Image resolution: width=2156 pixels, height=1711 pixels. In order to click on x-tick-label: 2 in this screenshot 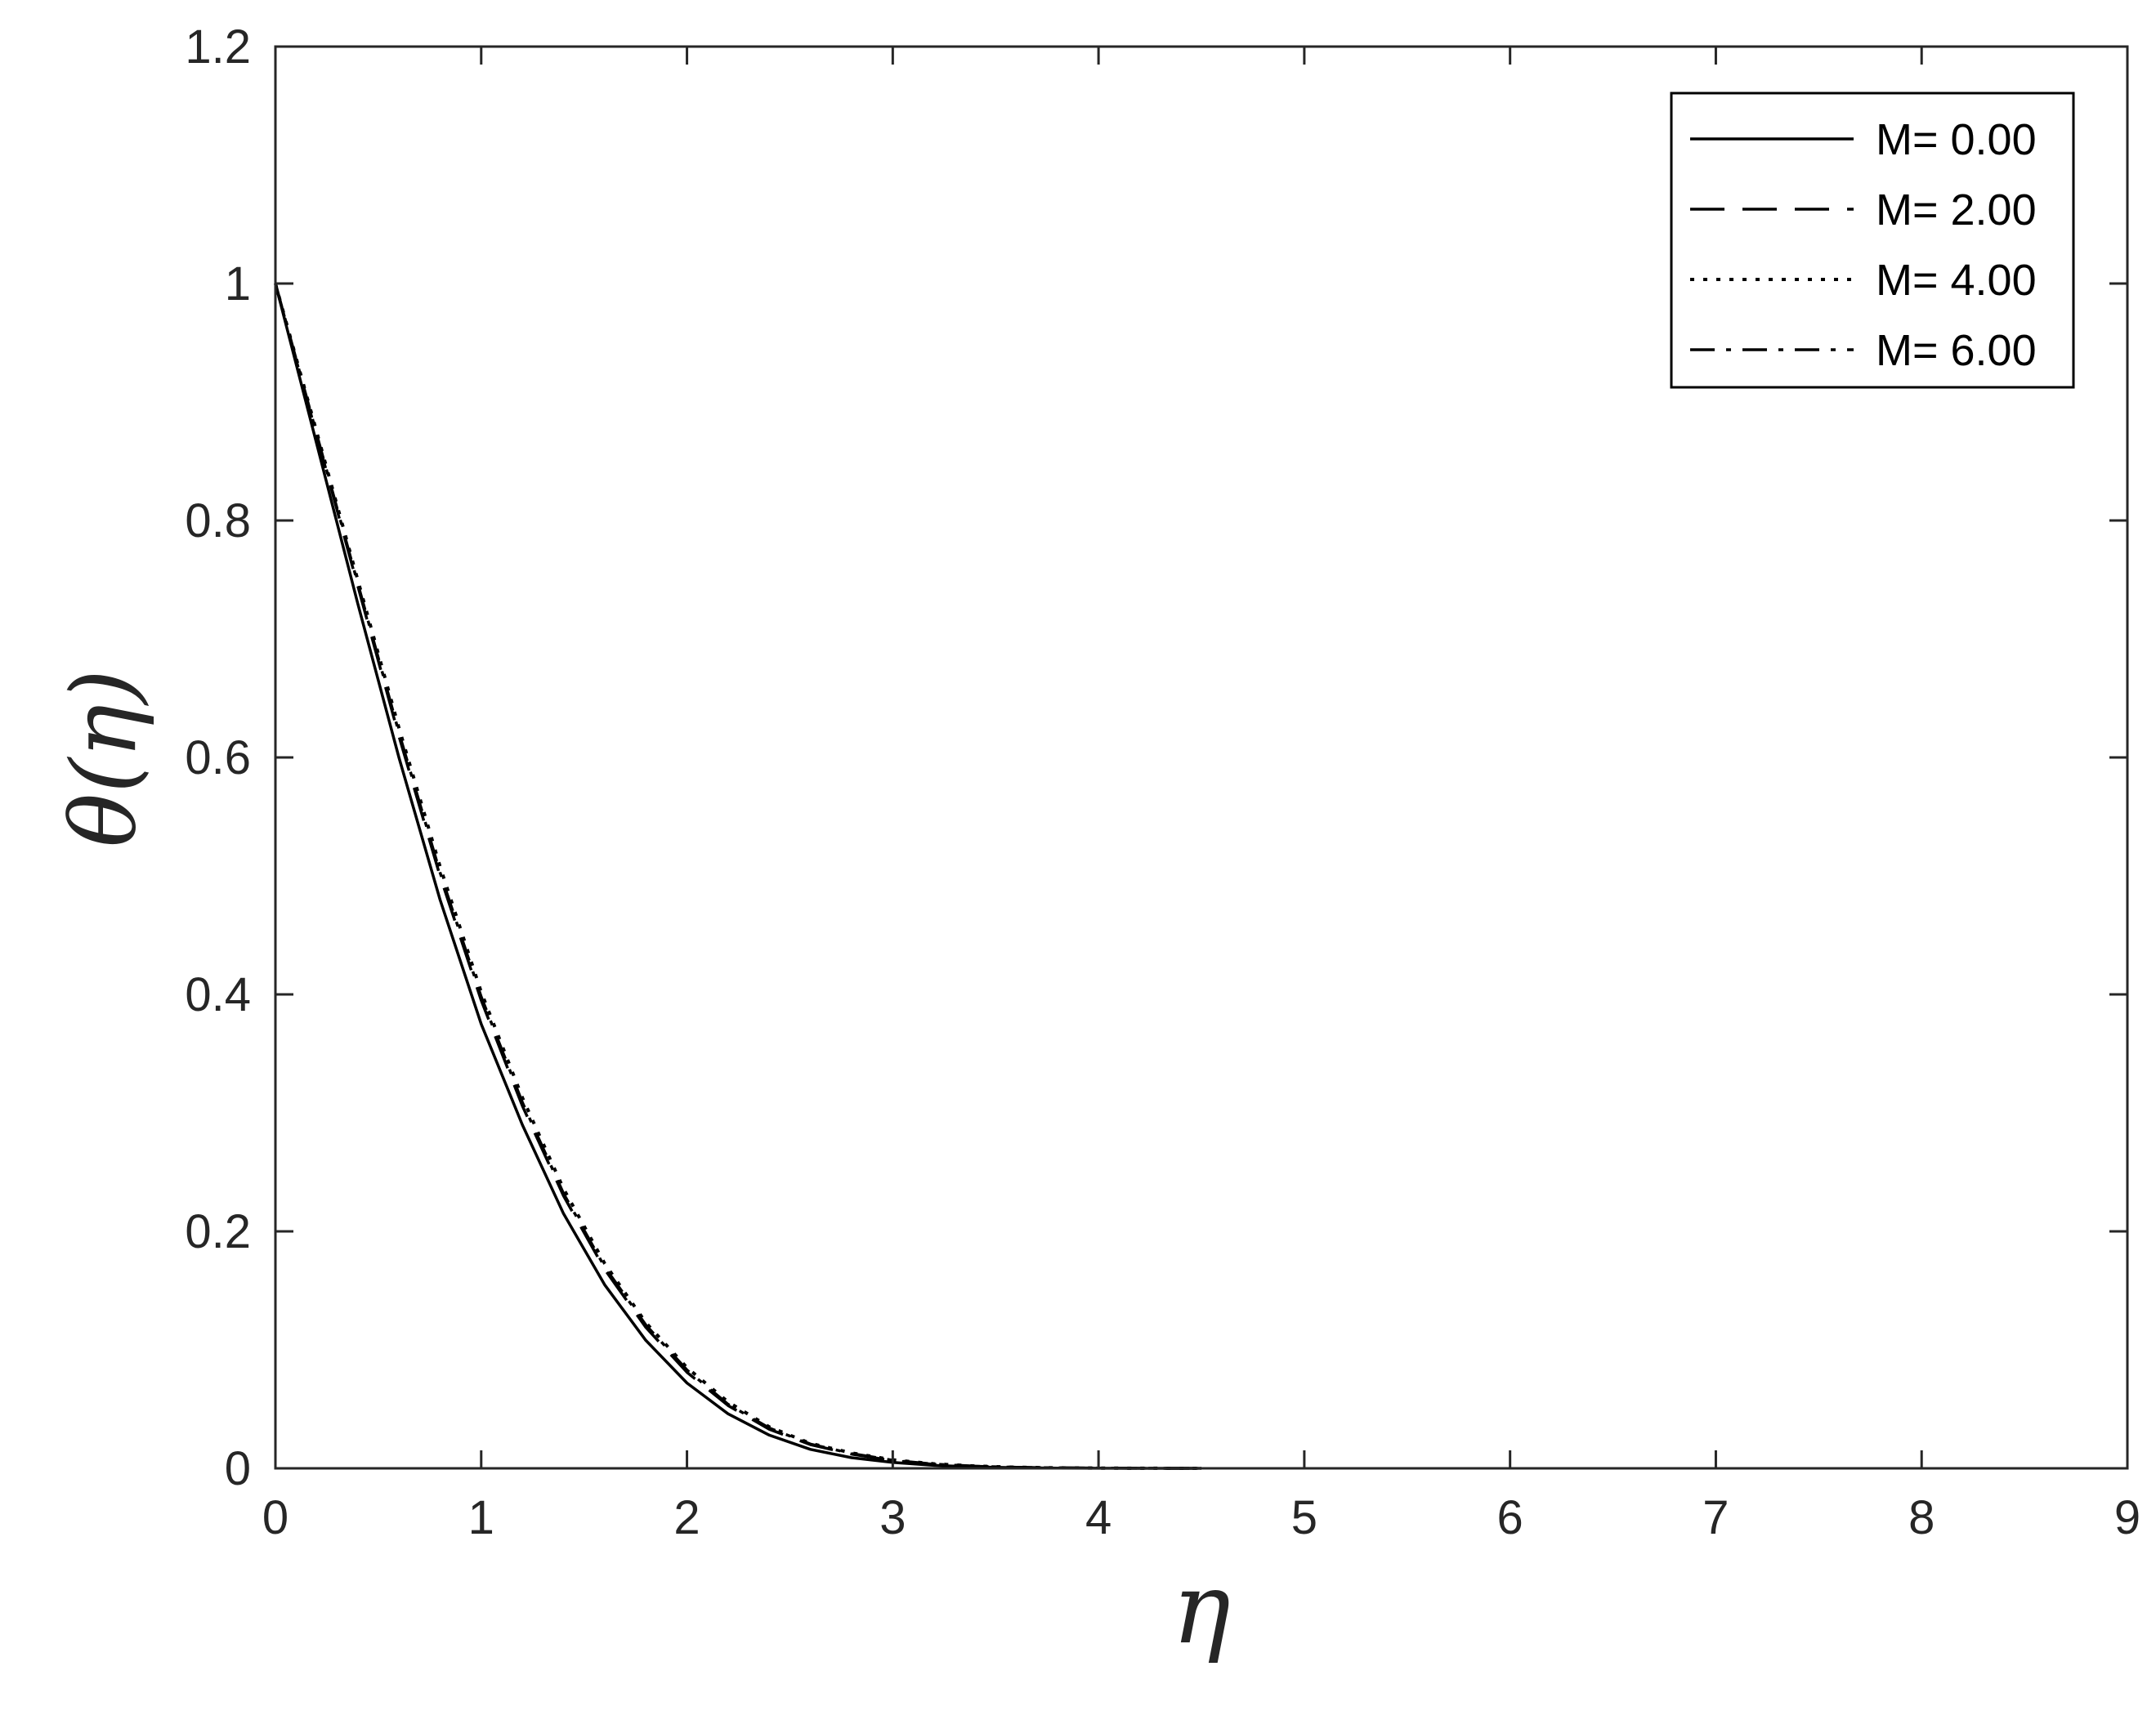, I will do `click(686, 1517)`.